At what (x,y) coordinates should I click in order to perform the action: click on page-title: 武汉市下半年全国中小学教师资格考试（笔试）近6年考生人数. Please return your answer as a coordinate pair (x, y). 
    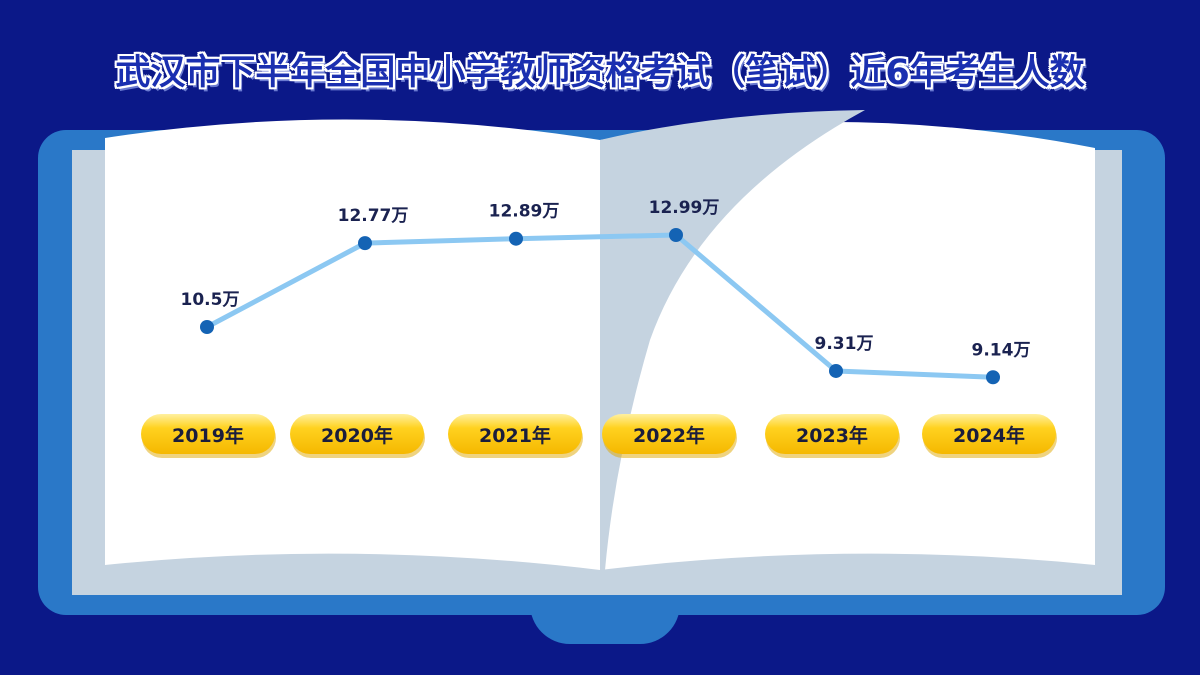
    Looking at the image, I should click on (600, 73).